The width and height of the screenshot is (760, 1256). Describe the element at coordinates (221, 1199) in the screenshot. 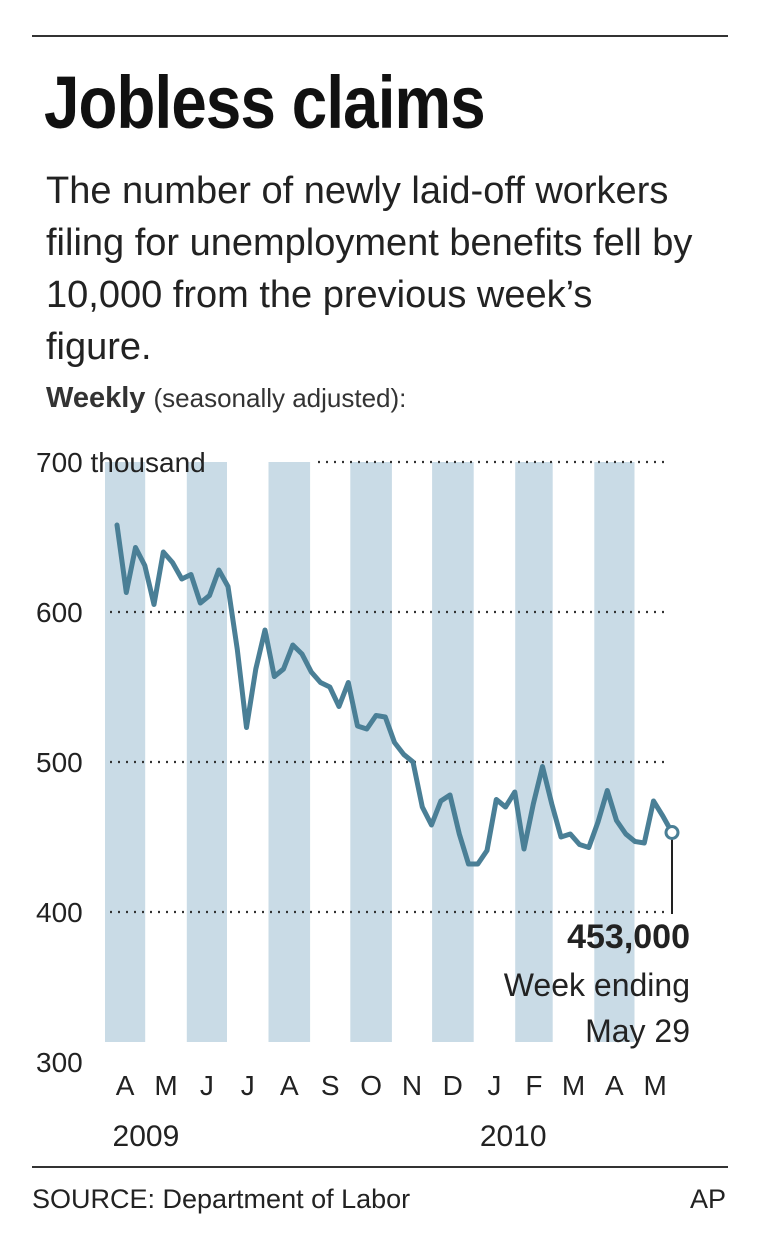

I see `source-note: SOURCE: Department of Labor` at that location.